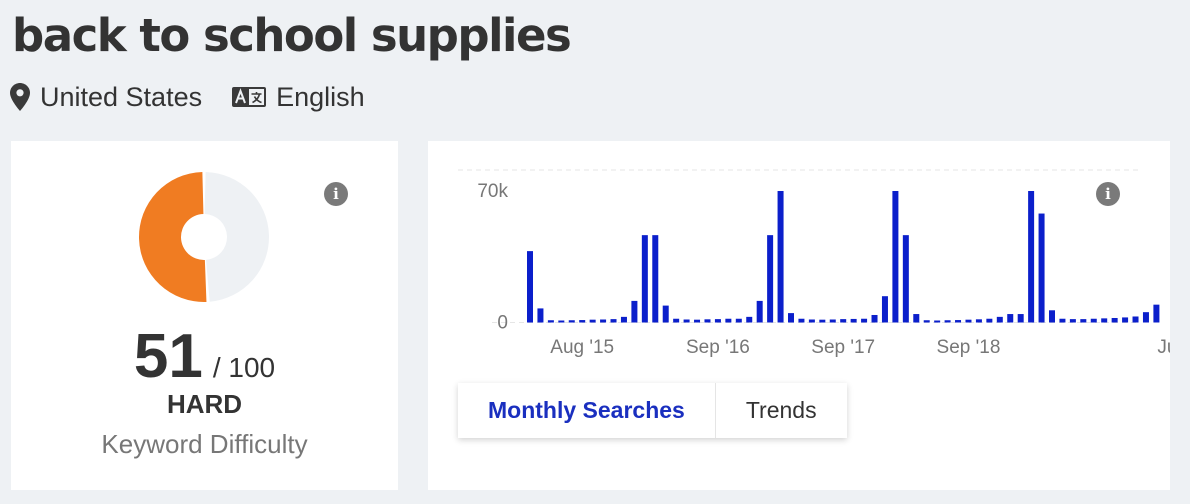 This screenshot has height=504, width=1190. I want to click on y-tick-label: 70k, so click(492, 191).